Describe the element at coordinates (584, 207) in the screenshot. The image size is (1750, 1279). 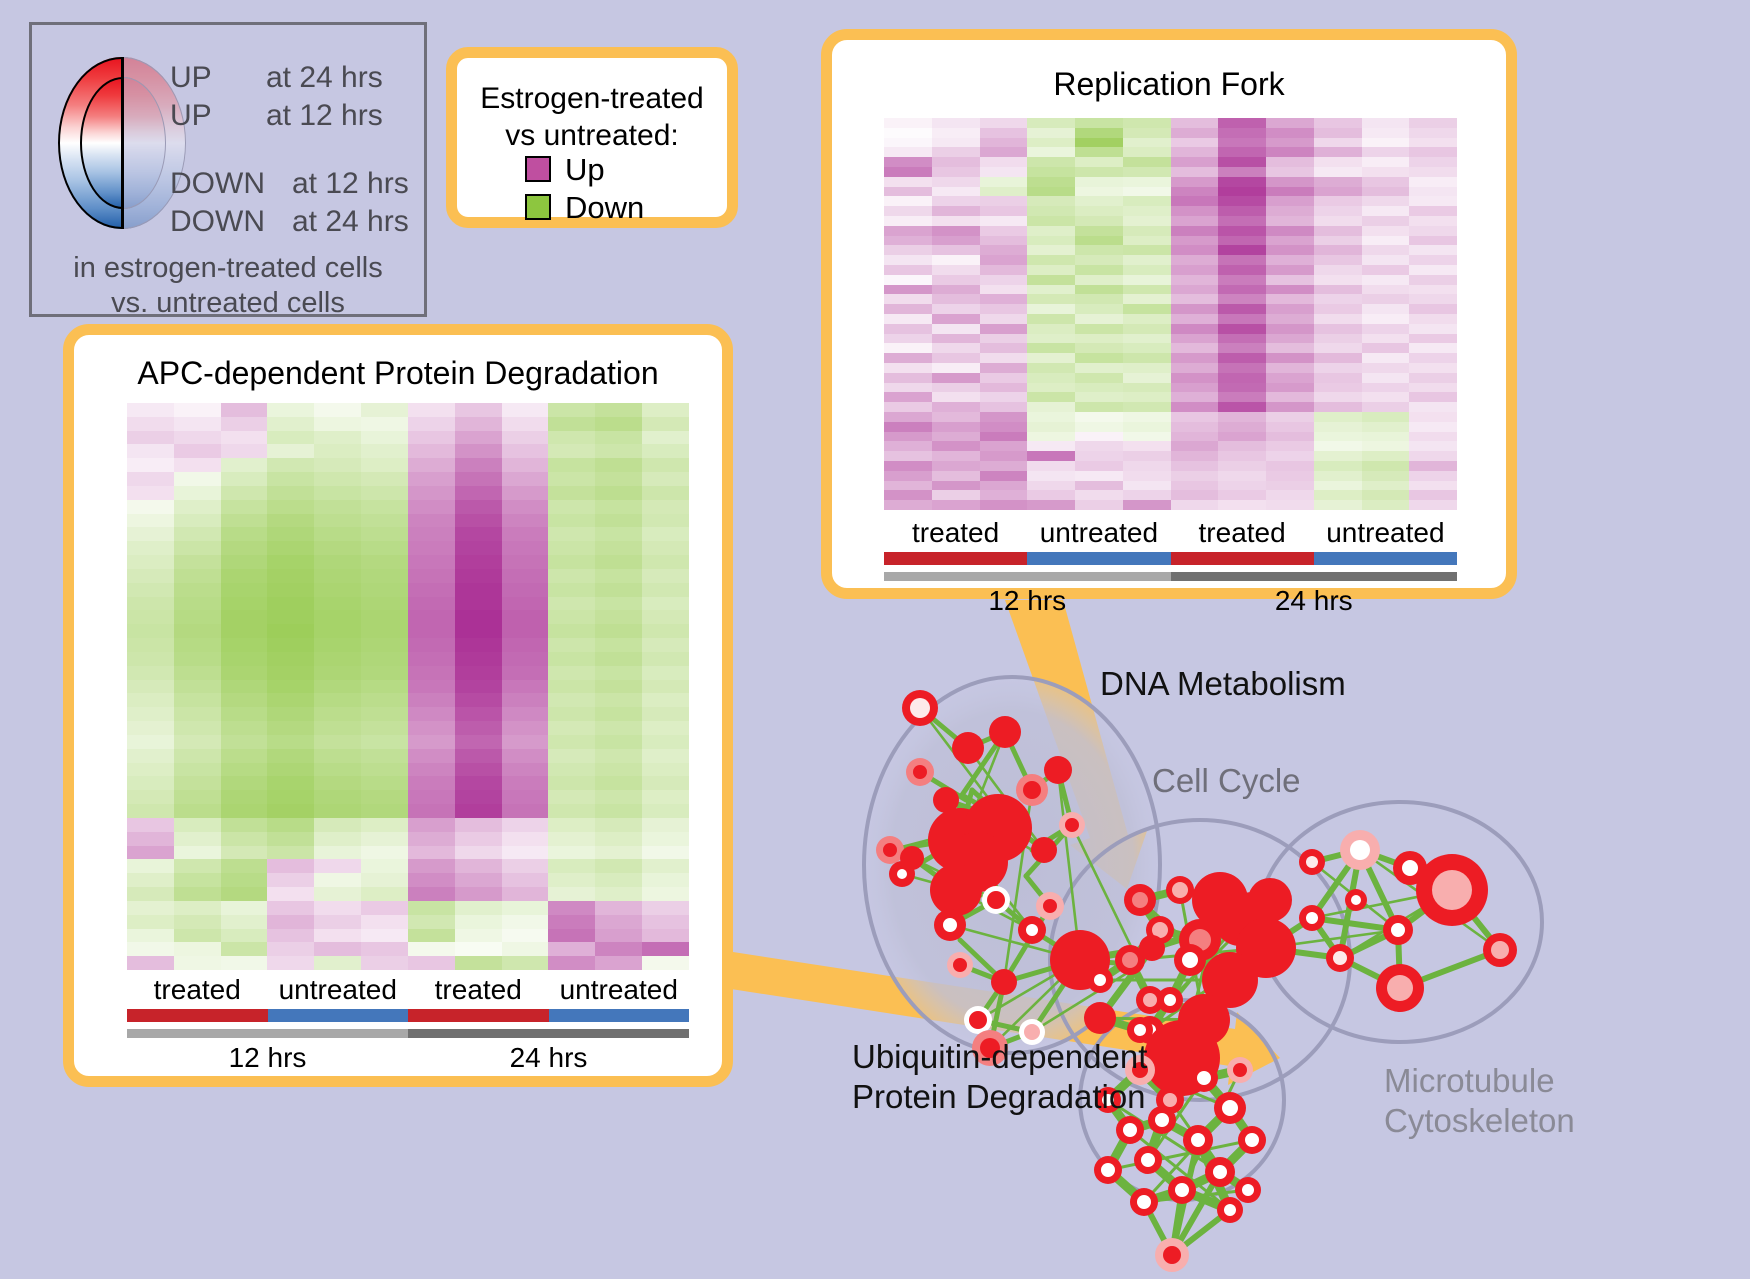
I see `legend-item-down: Down` at that location.